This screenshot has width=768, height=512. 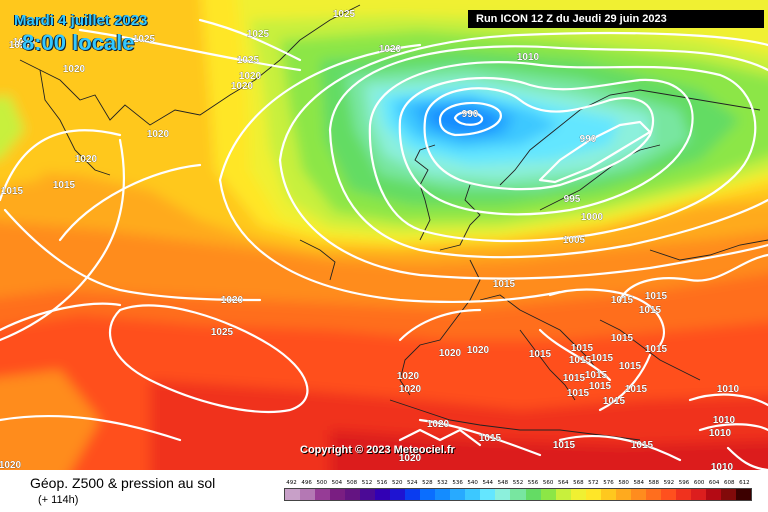 What do you see at coordinates (533, 483) in the screenshot?
I see `scale-label: 556` at bounding box center [533, 483].